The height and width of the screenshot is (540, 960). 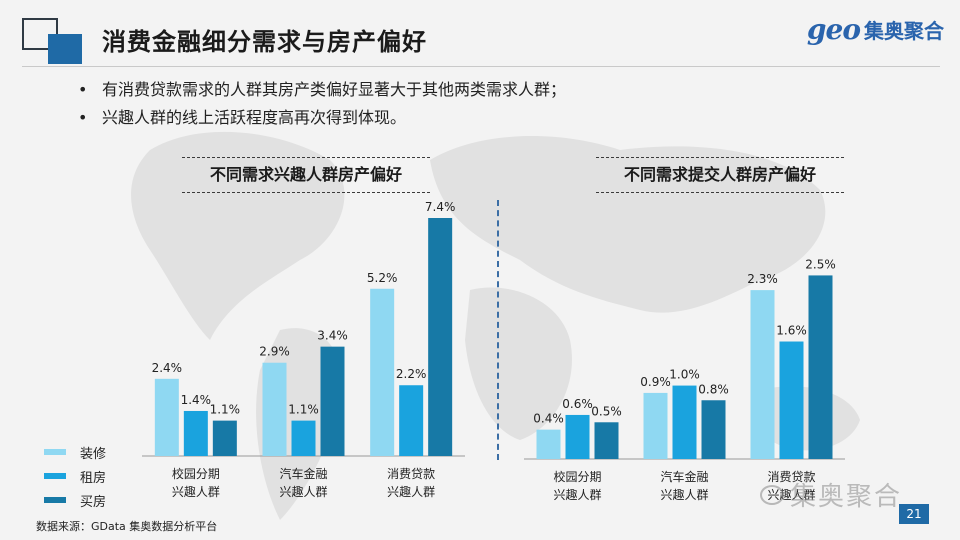 What do you see at coordinates (606, 411) in the screenshot?
I see `data-label: 0.5%` at bounding box center [606, 411].